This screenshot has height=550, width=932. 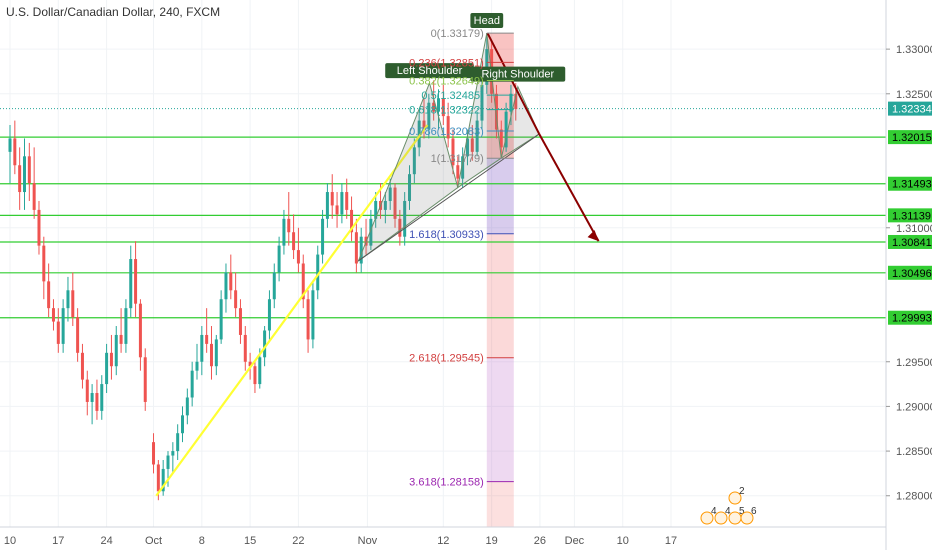 What do you see at coordinates (728, 511) in the screenshot?
I see `event-badge-label: 4` at bounding box center [728, 511].